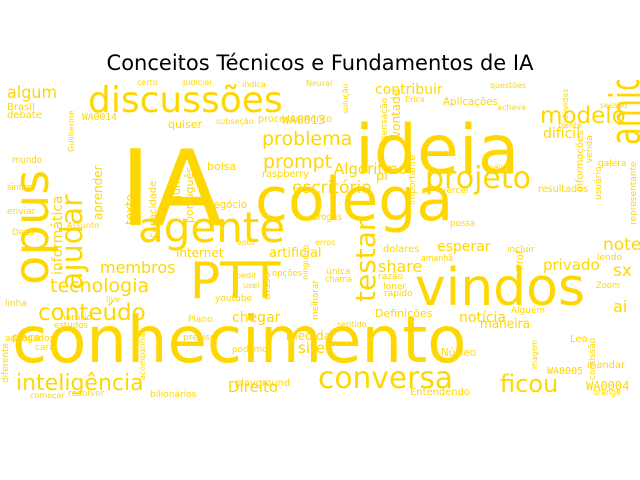 This screenshot has height=480, width=640. Describe the element at coordinates (71, 131) in the screenshot. I see `cloud-word: Guilherme` at that location.